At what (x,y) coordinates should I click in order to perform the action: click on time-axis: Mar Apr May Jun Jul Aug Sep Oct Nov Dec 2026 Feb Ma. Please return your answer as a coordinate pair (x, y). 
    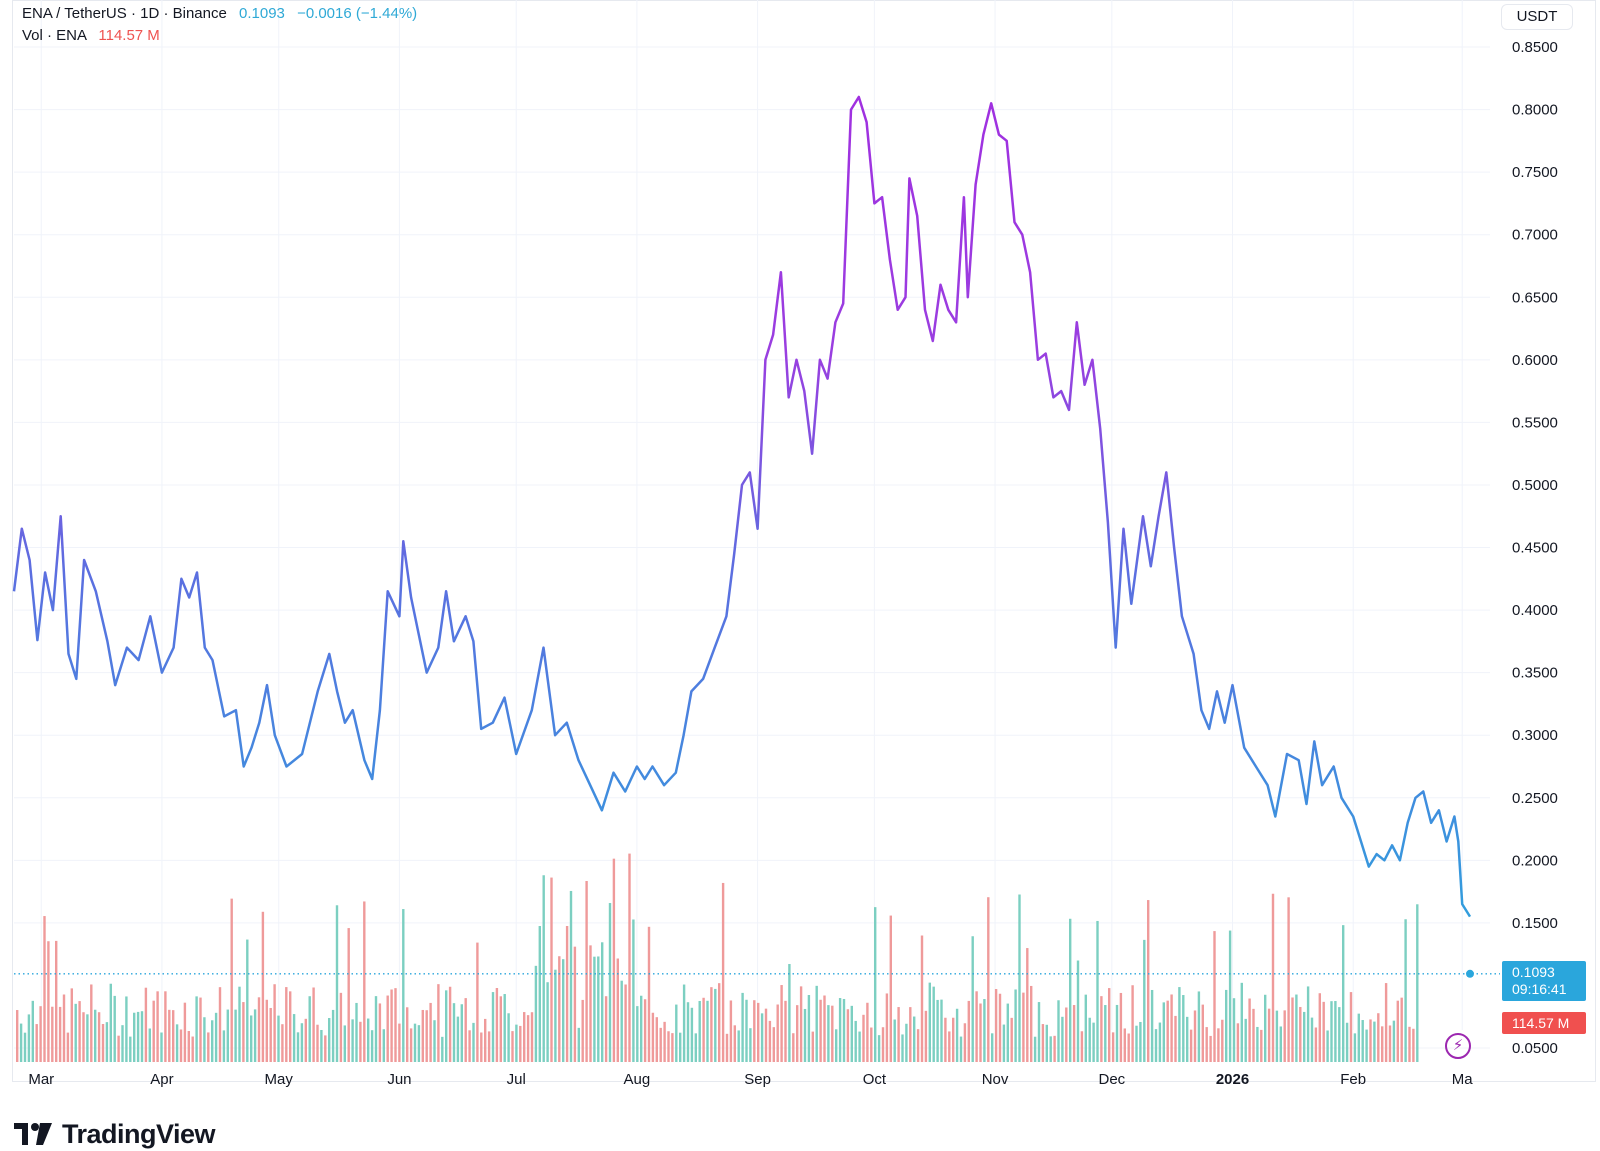
    Looking at the image, I should click on (750, 1079).